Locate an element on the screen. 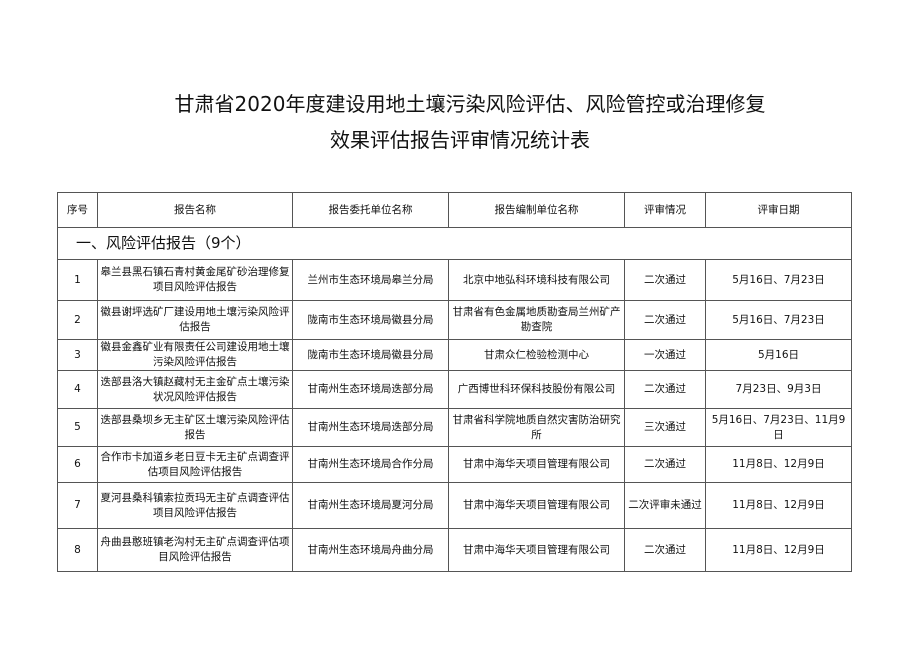  preparing-unit: 甘肃众仁检验检测中心 is located at coordinates (536, 355).